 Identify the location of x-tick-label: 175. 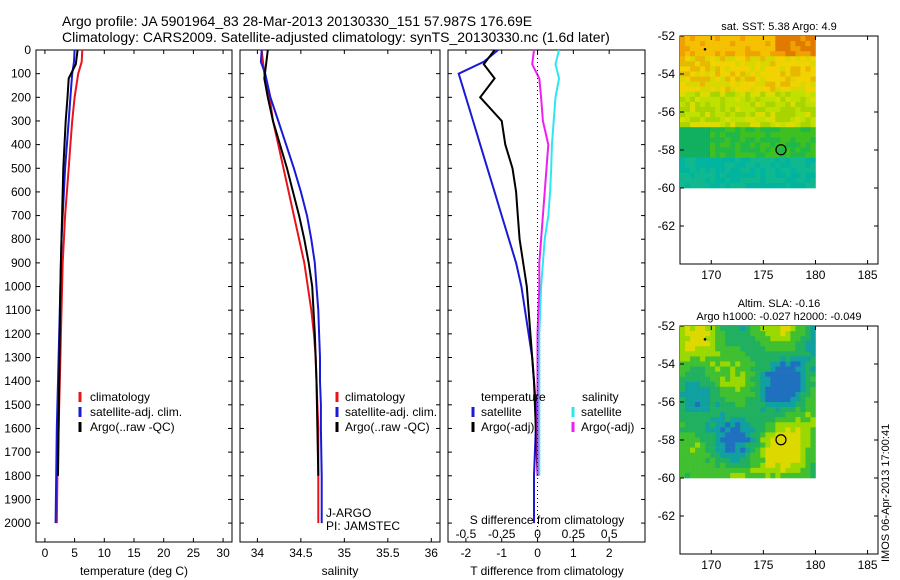
(763, 565).